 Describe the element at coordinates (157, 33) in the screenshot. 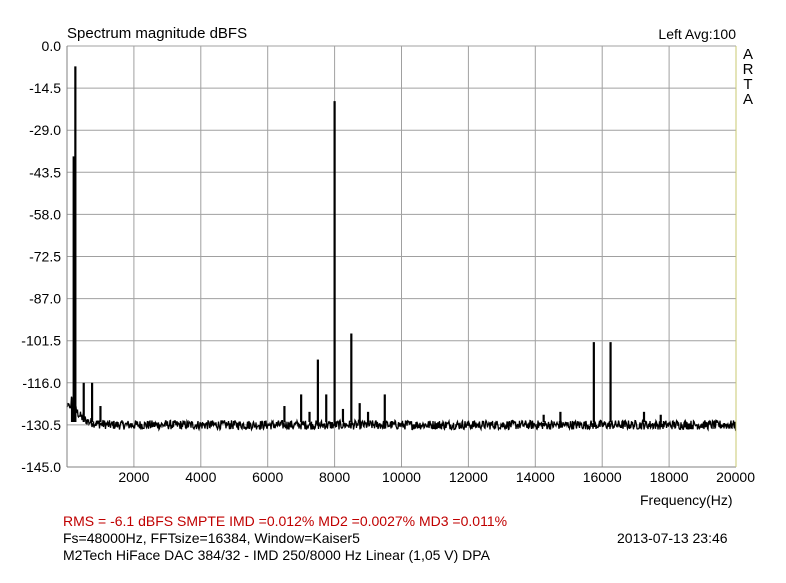

I see `chart-title: Spectrum magnitude dBFS` at that location.